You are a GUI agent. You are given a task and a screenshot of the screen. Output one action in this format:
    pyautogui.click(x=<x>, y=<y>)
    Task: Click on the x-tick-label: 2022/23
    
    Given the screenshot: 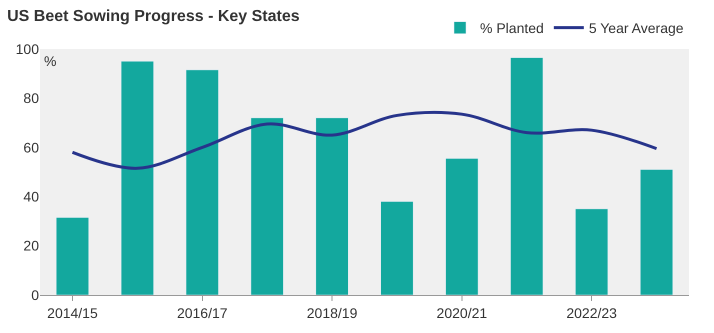 What is the action you would take?
    pyautogui.click(x=592, y=312)
    